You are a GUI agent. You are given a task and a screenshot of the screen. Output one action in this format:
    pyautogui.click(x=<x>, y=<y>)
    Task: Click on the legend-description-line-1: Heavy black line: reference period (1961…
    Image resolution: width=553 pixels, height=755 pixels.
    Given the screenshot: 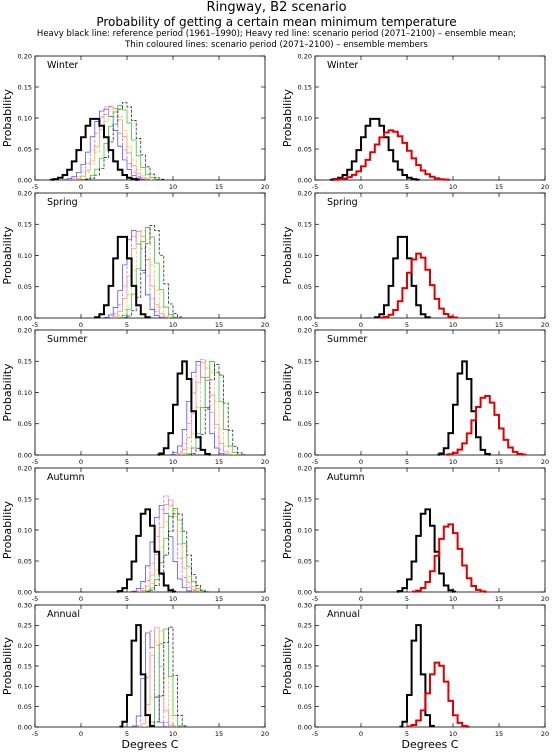 What is the action you would take?
    pyautogui.click(x=276, y=34)
    